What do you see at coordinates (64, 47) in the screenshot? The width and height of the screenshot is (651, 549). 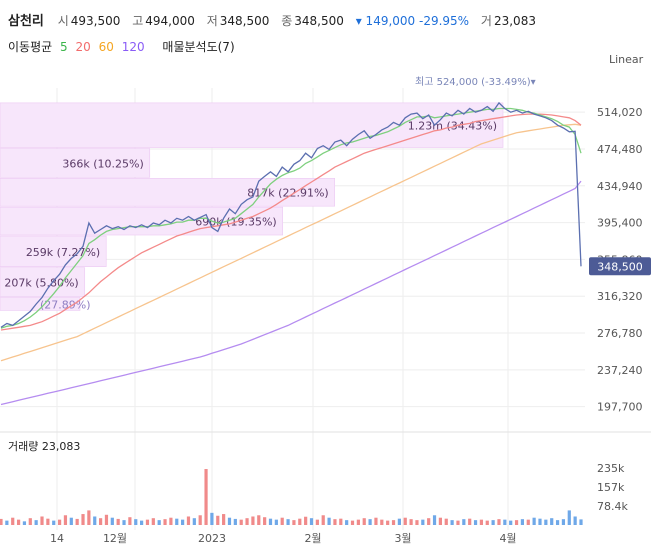 I see `ma-period-5: 5` at bounding box center [64, 47].